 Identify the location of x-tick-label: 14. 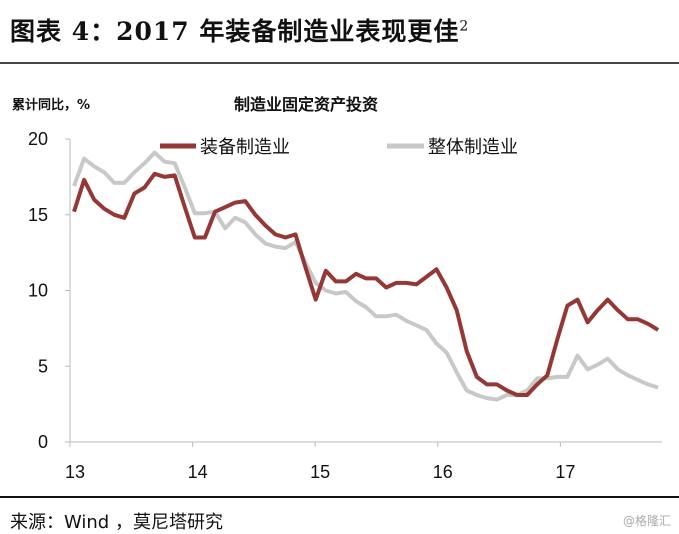
(198, 472).